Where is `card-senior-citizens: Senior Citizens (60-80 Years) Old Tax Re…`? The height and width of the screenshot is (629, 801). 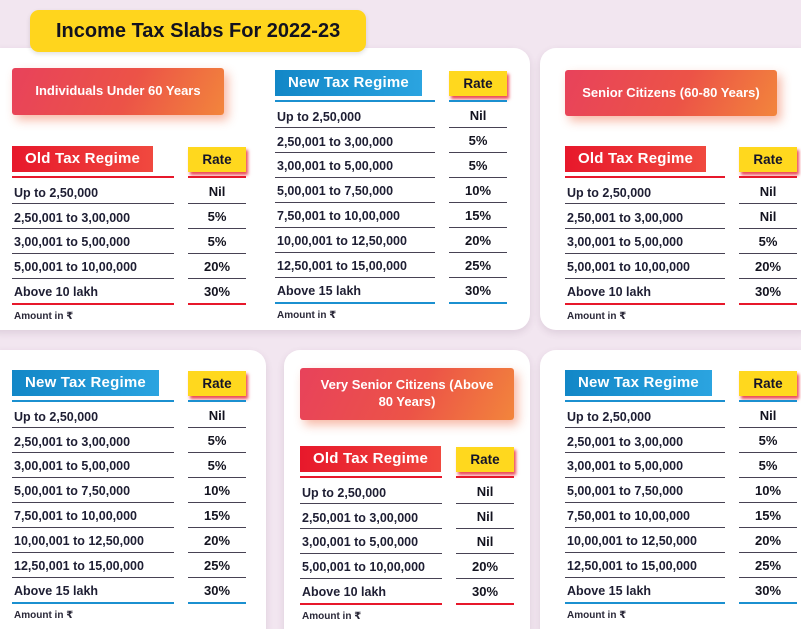
card-senior-citizens: Senior Citizens (60-80 Years) Old Tax Re… is located at coordinates (670, 189).